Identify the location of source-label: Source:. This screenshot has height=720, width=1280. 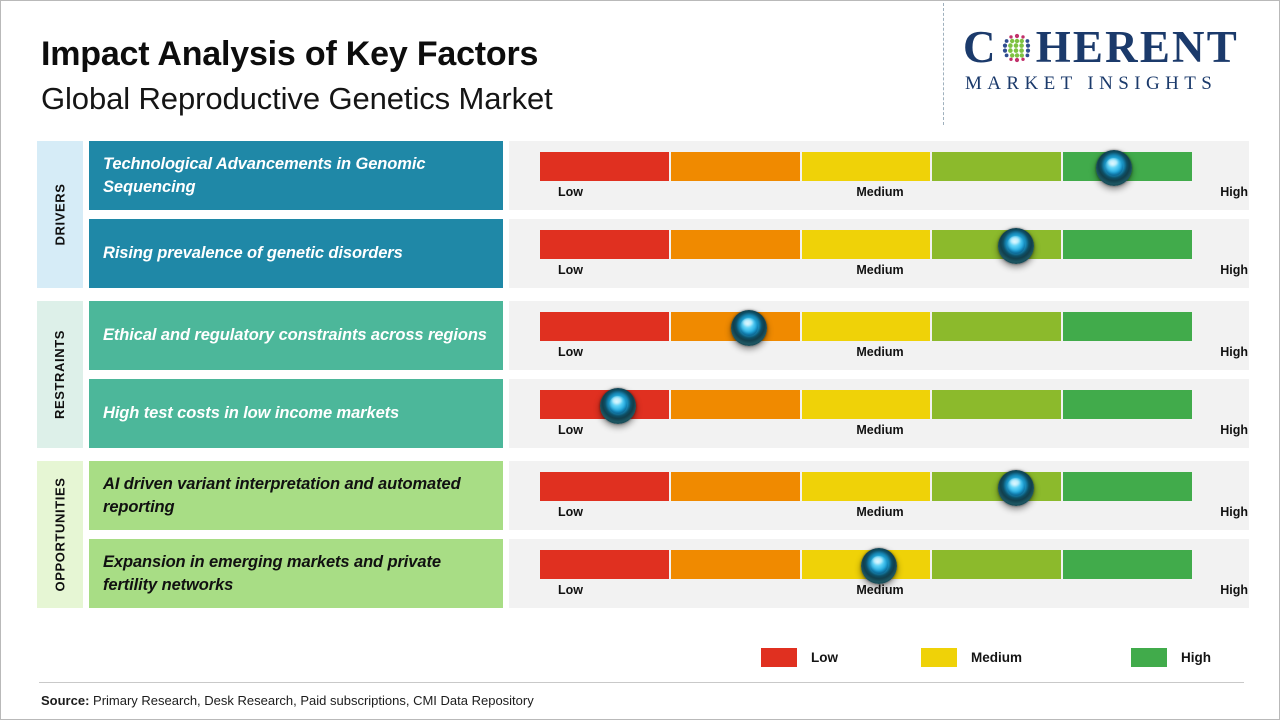
(65, 700).